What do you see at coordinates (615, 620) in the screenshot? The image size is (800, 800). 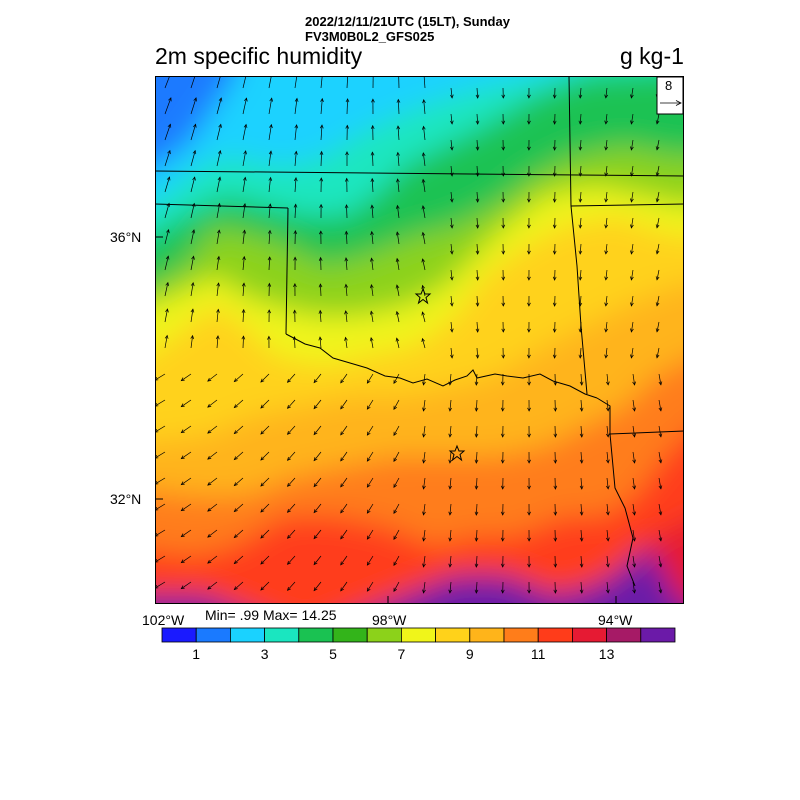 I see `lon-tick-94: 94°W` at bounding box center [615, 620].